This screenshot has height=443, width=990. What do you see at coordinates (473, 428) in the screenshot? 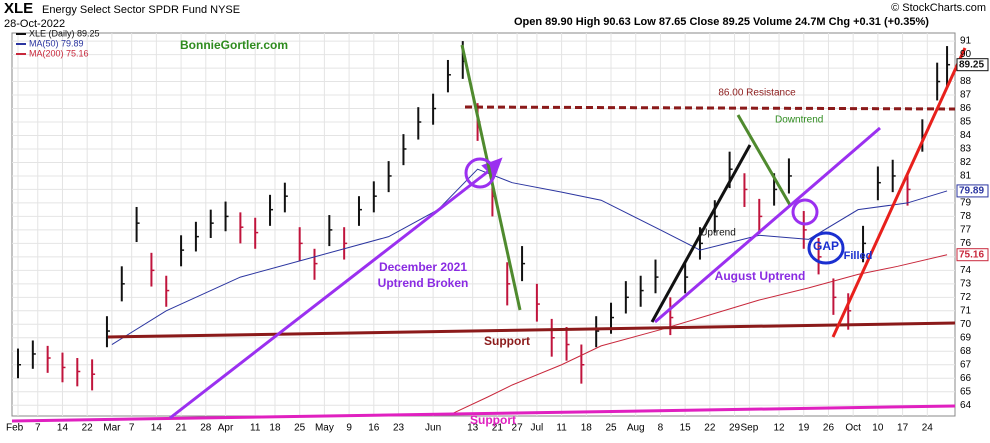
I see `x-tick-label: 13` at bounding box center [473, 428].